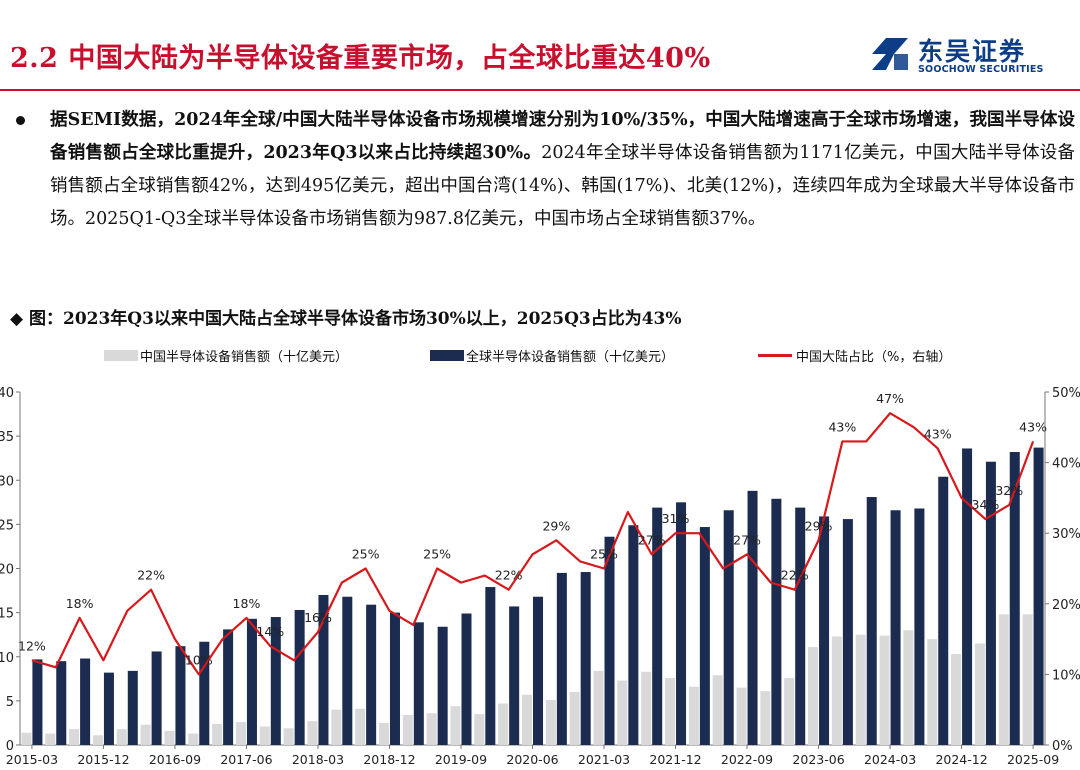 Image resolution: width=1080 pixels, height=770 pixels. Describe the element at coordinates (10, 702) in the screenshot. I see `left-axis-tick-label: 5` at that location.